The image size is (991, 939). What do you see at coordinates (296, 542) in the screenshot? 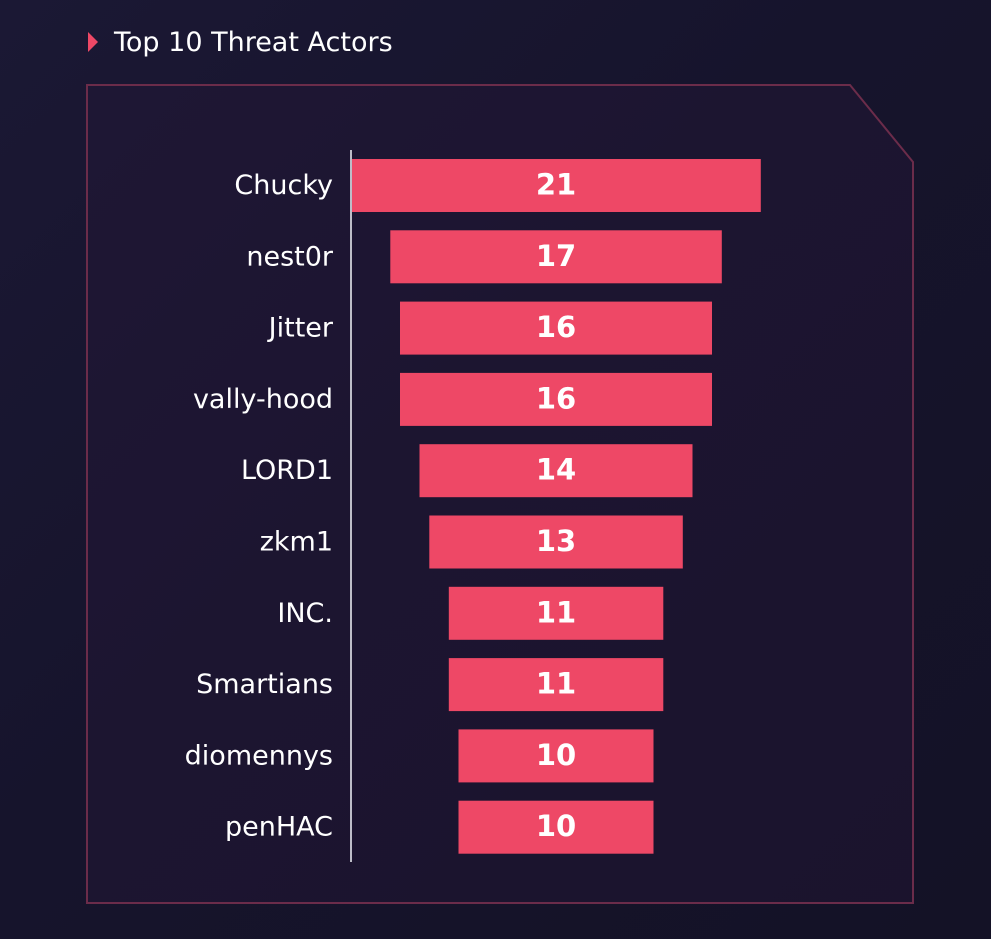
I see `category-label: zkm1` at bounding box center [296, 542].